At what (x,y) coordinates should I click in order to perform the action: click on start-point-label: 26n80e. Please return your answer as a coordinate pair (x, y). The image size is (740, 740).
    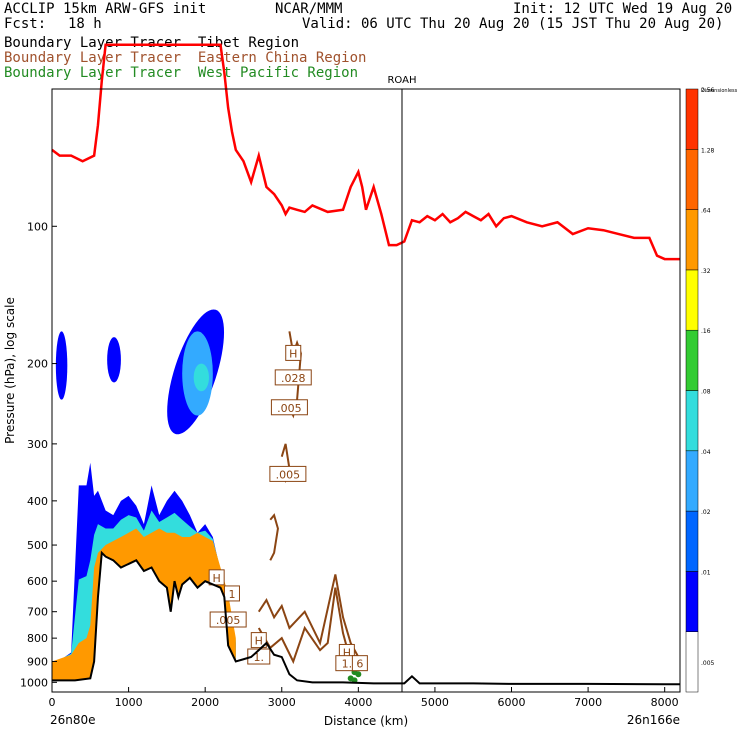
    Looking at the image, I should click on (73, 720).